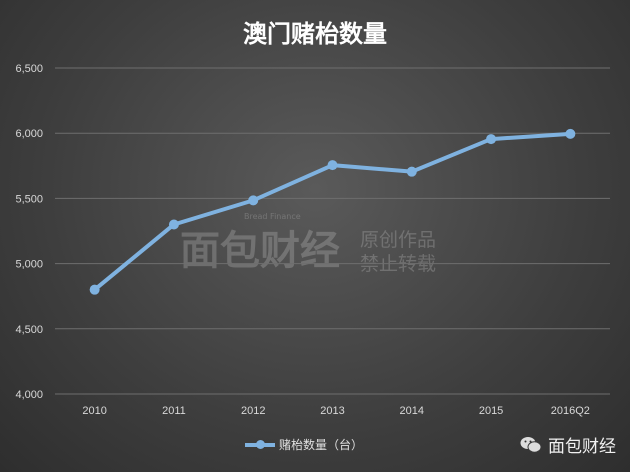 The image size is (630, 472). Describe the element at coordinates (260, 444) in the screenshot. I see `legend-swatch` at that location.